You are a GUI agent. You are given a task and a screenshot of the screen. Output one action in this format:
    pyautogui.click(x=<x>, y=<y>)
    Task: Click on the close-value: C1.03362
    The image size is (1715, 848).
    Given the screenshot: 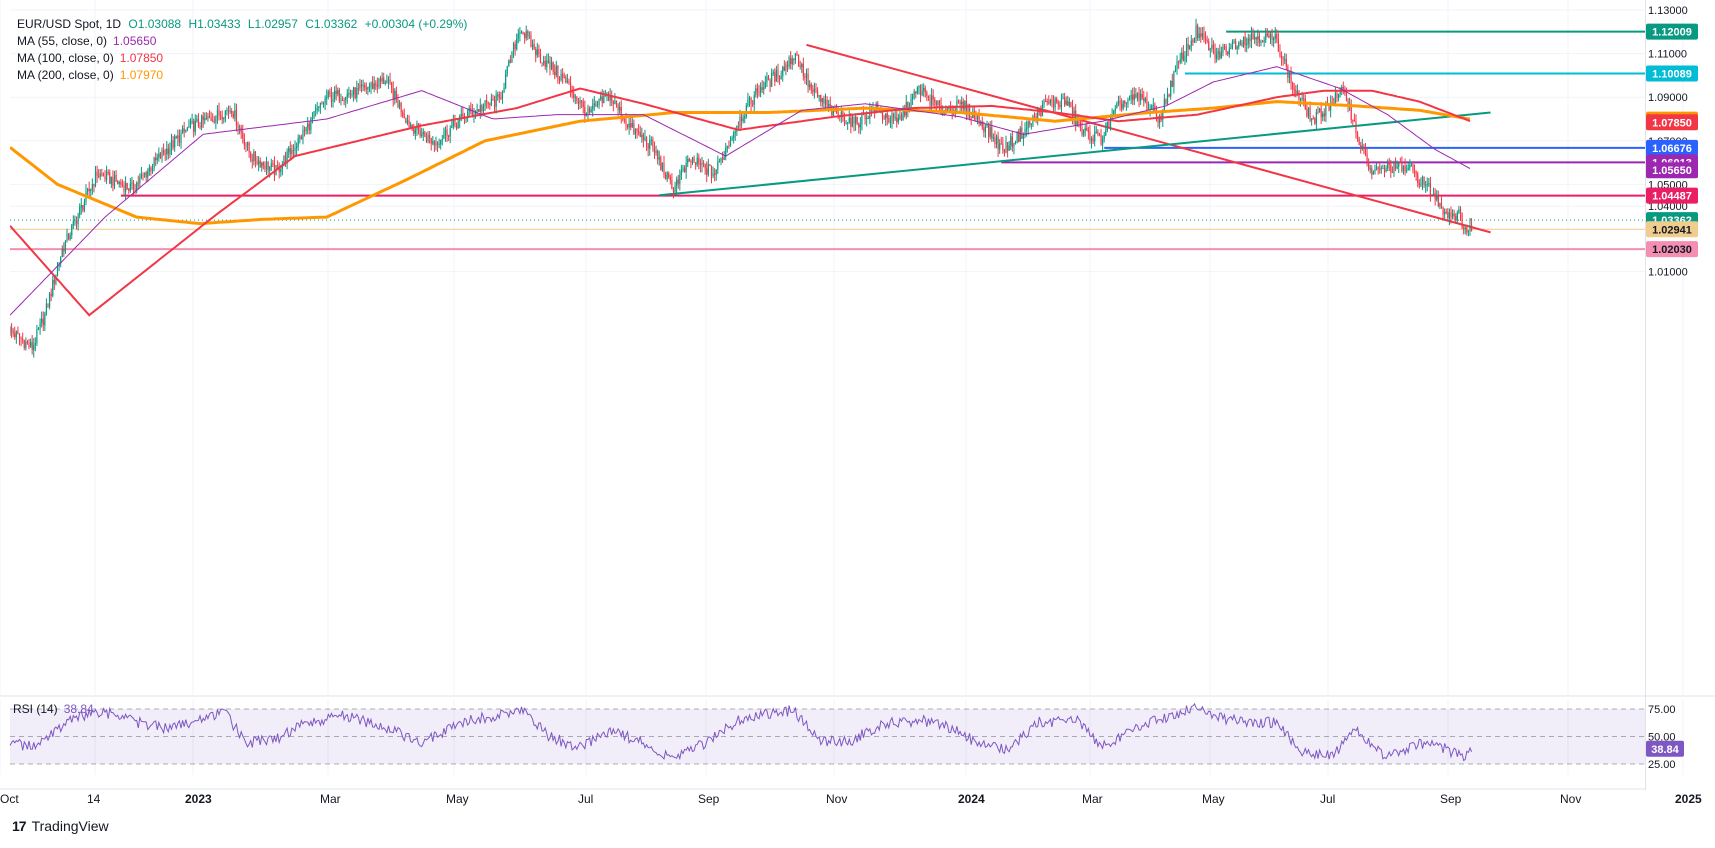 What is the action you would take?
    pyautogui.click(x=331, y=24)
    